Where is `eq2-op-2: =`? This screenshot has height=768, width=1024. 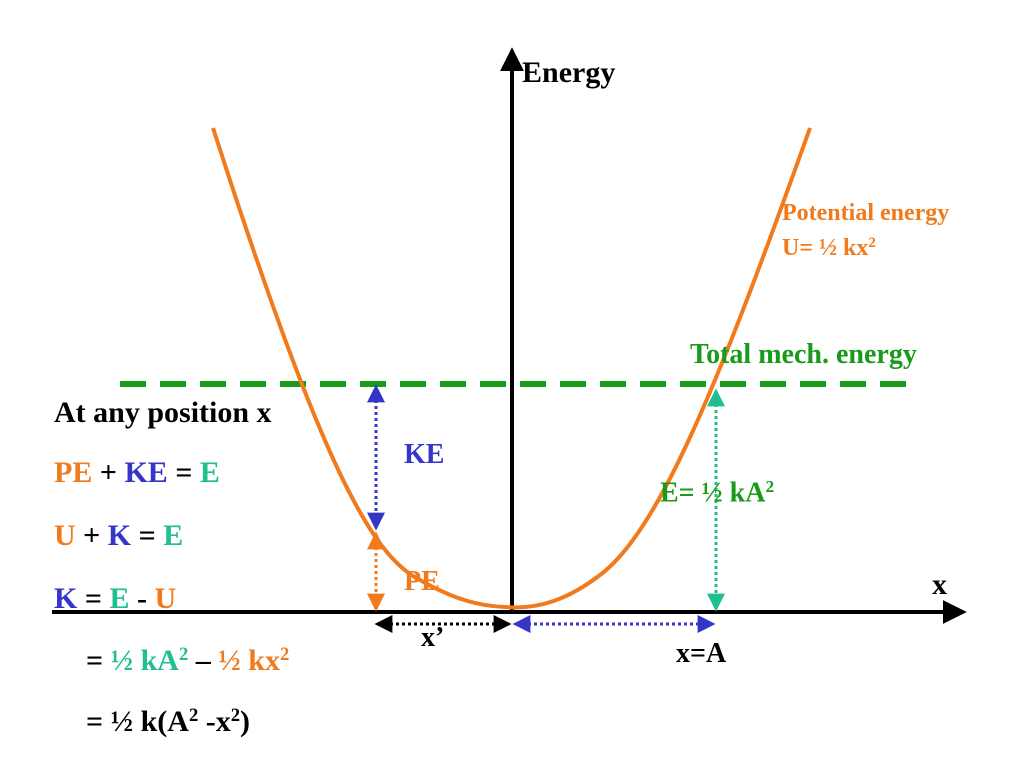 eq2-op-2: = is located at coordinates (147, 535).